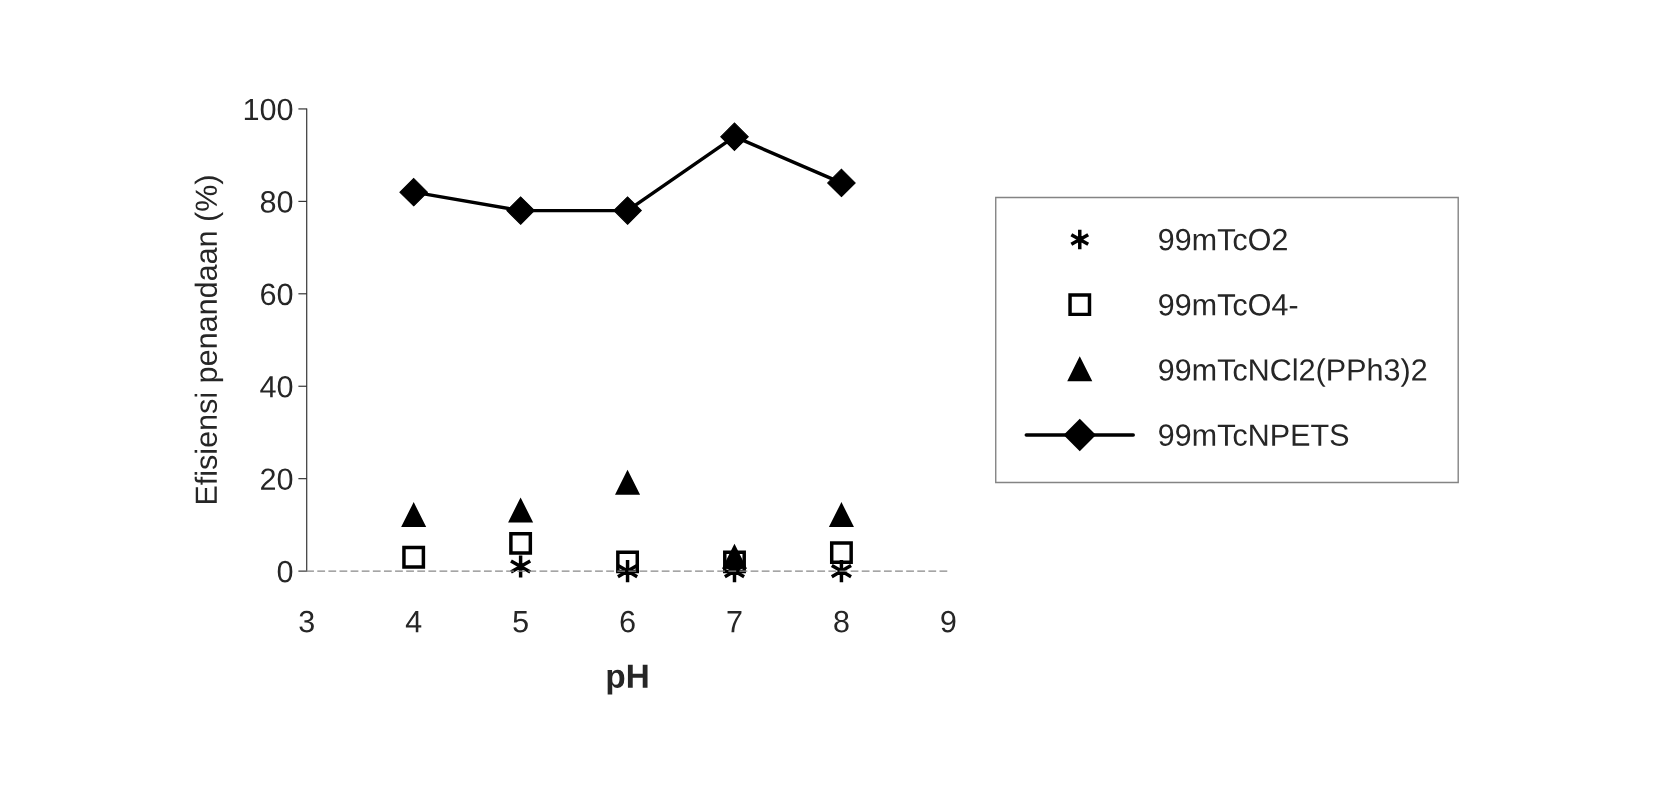 The image size is (1658, 801). I want to click on legend-label: 99mTcNCl2(PPh3)2, so click(1293, 372).